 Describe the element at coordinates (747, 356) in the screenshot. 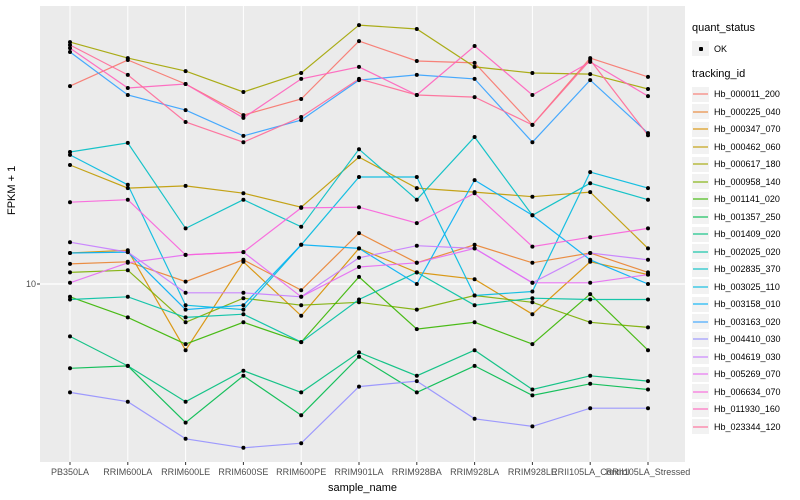

I see `legend-item-label: Hb_004619_030` at that location.